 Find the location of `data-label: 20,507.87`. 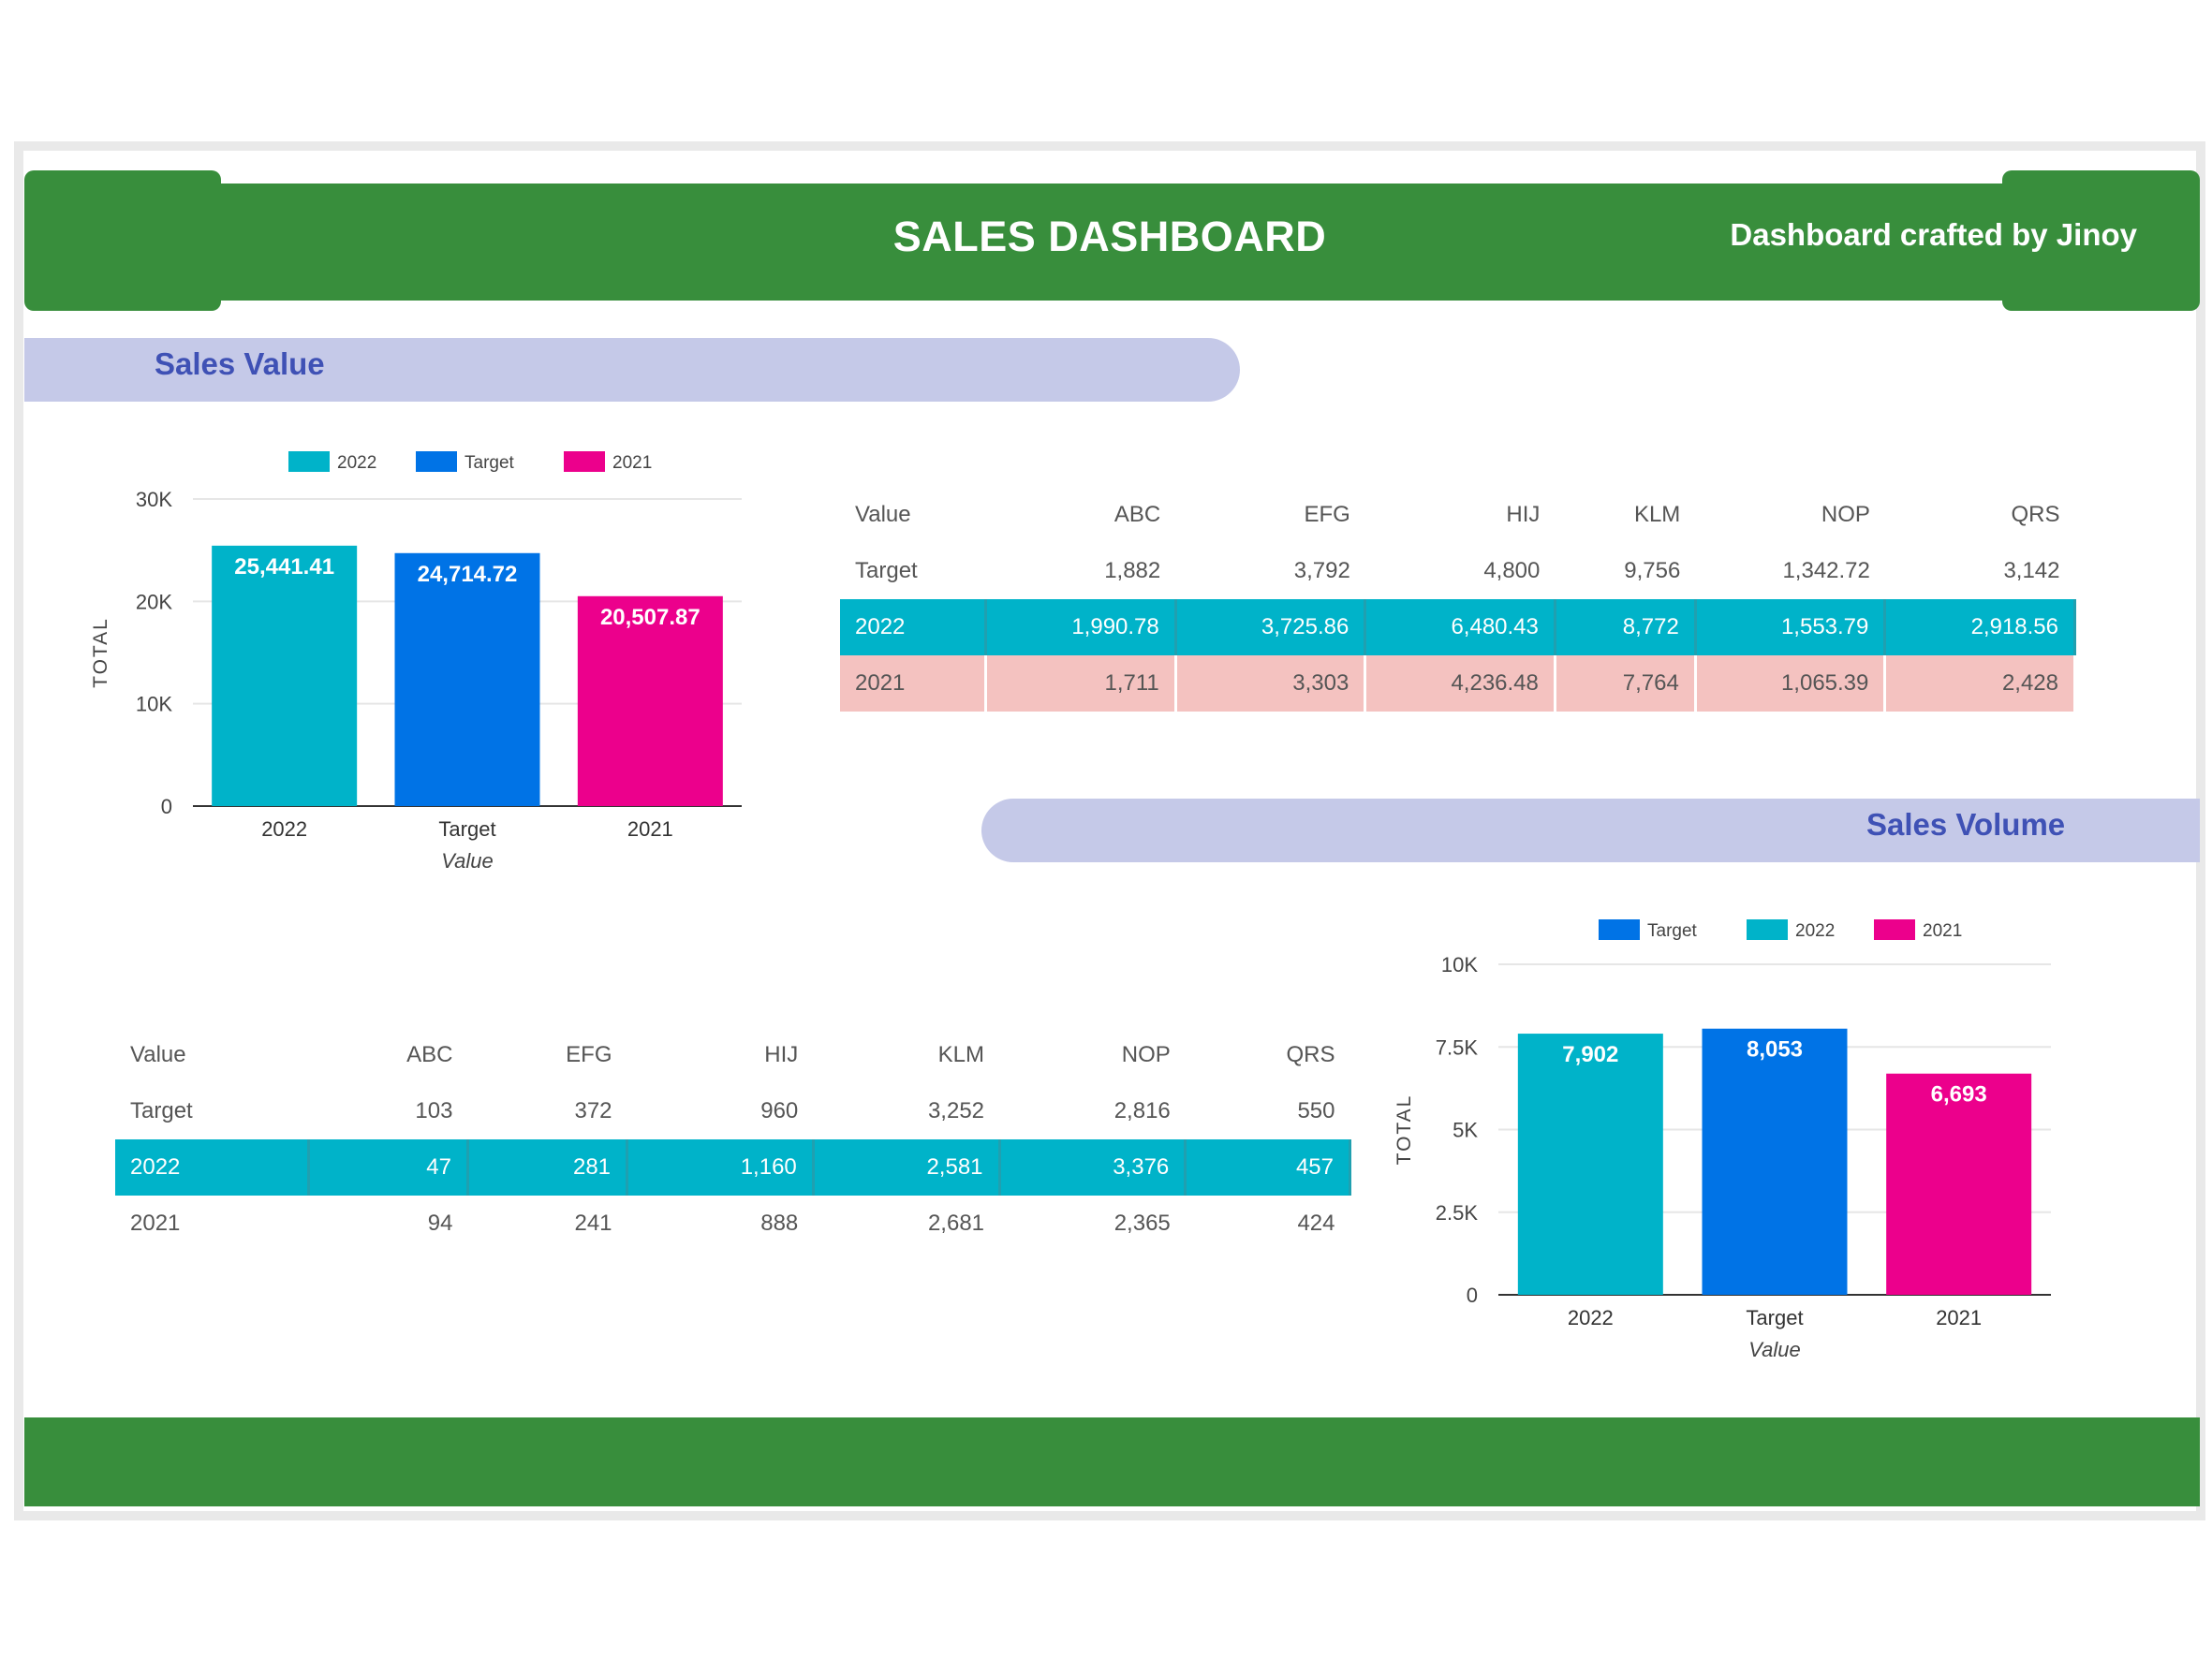

data-label: 20,507.87 is located at coordinates (650, 617).